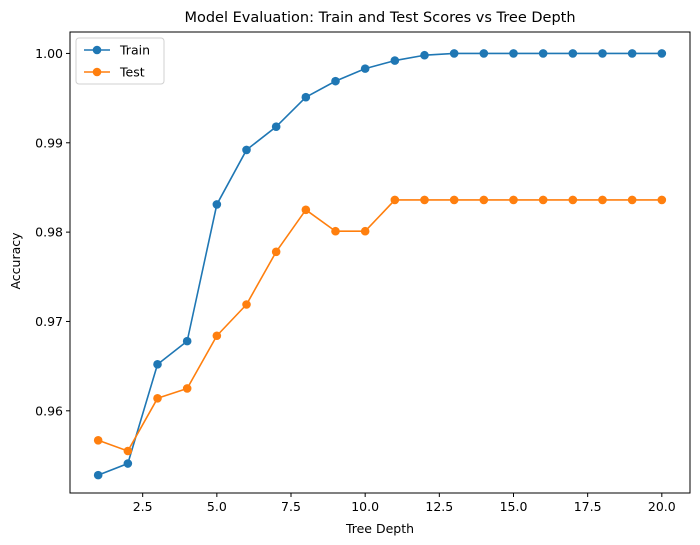 This screenshot has height=545, width=700. What do you see at coordinates (291, 506) in the screenshot?
I see `x-tick-label: 7.5` at bounding box center [291, 506].